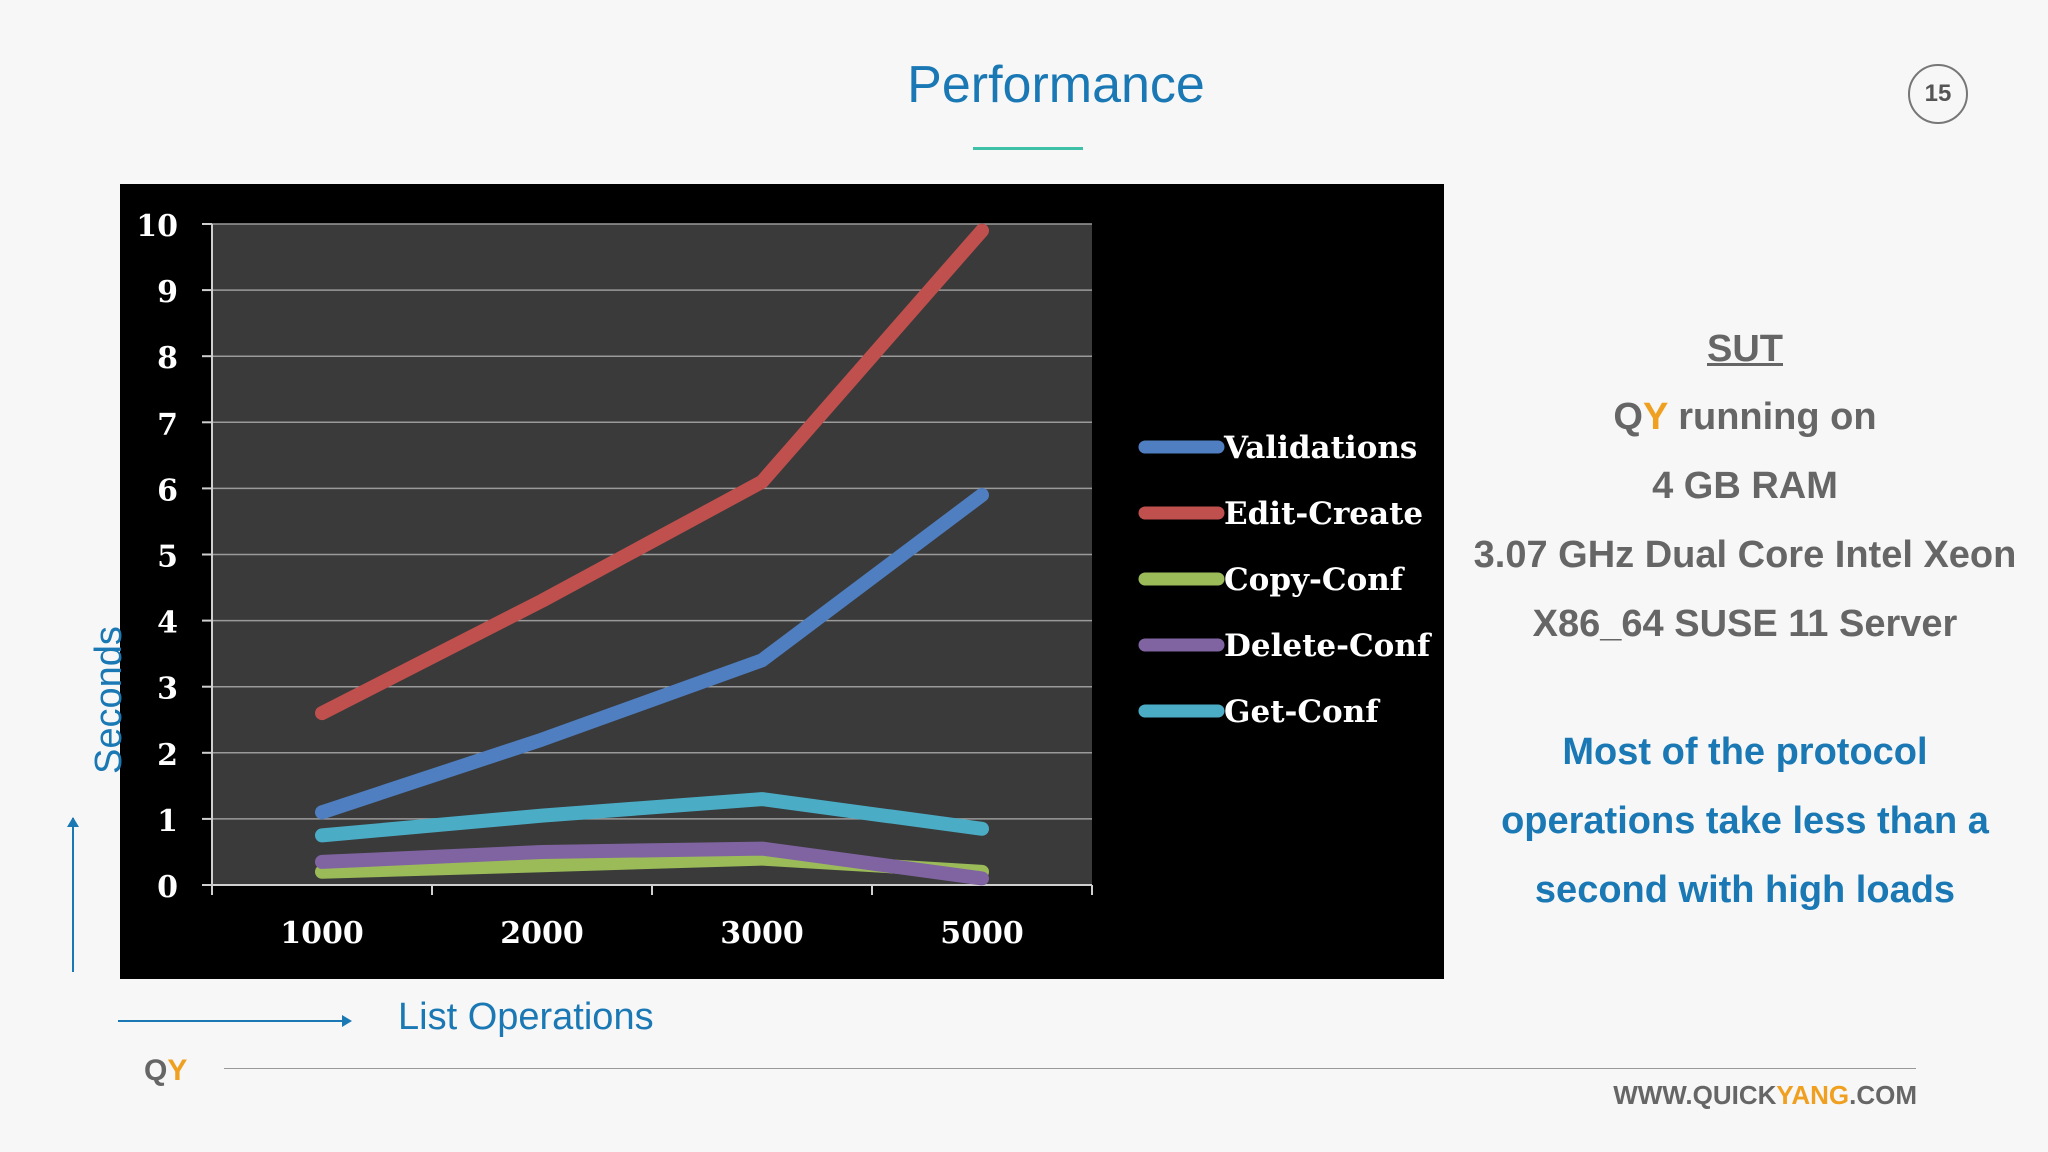 This screenshot has width=2048, height=1152. Describe the element at coordinates (1028, 148) in the screenshot. I see `title-underline` at that location.